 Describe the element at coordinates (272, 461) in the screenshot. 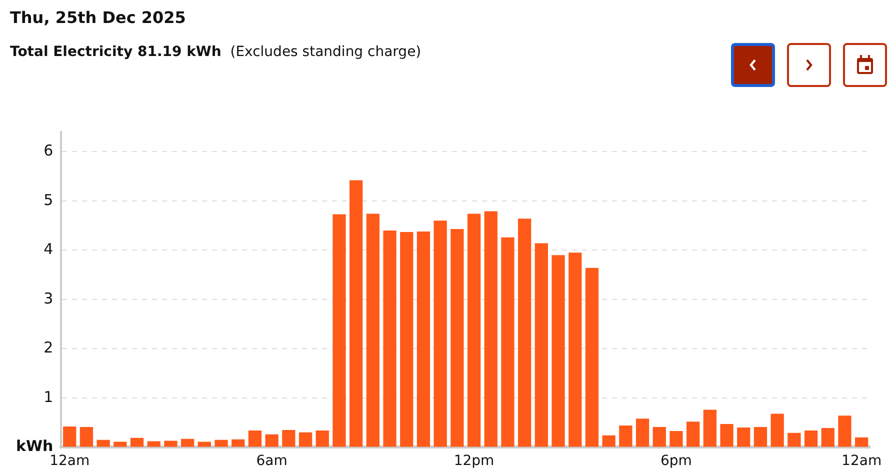

I see `x-tick-label: 6am` at that location.